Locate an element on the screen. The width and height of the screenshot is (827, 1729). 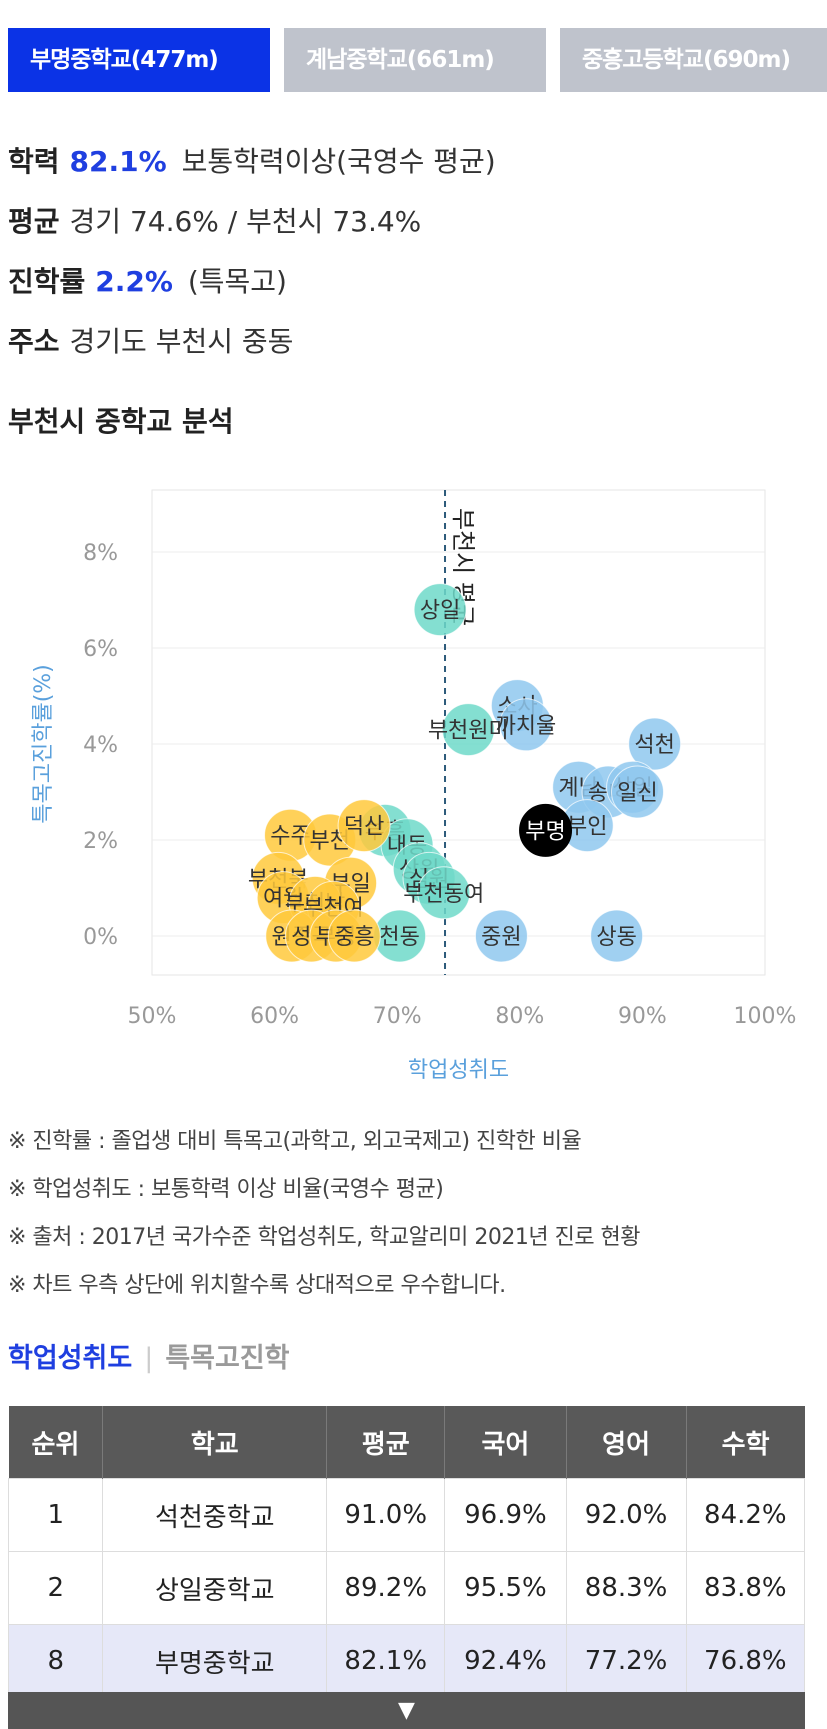
cell-math: 76.8% is located at coordinates (745, 1661).